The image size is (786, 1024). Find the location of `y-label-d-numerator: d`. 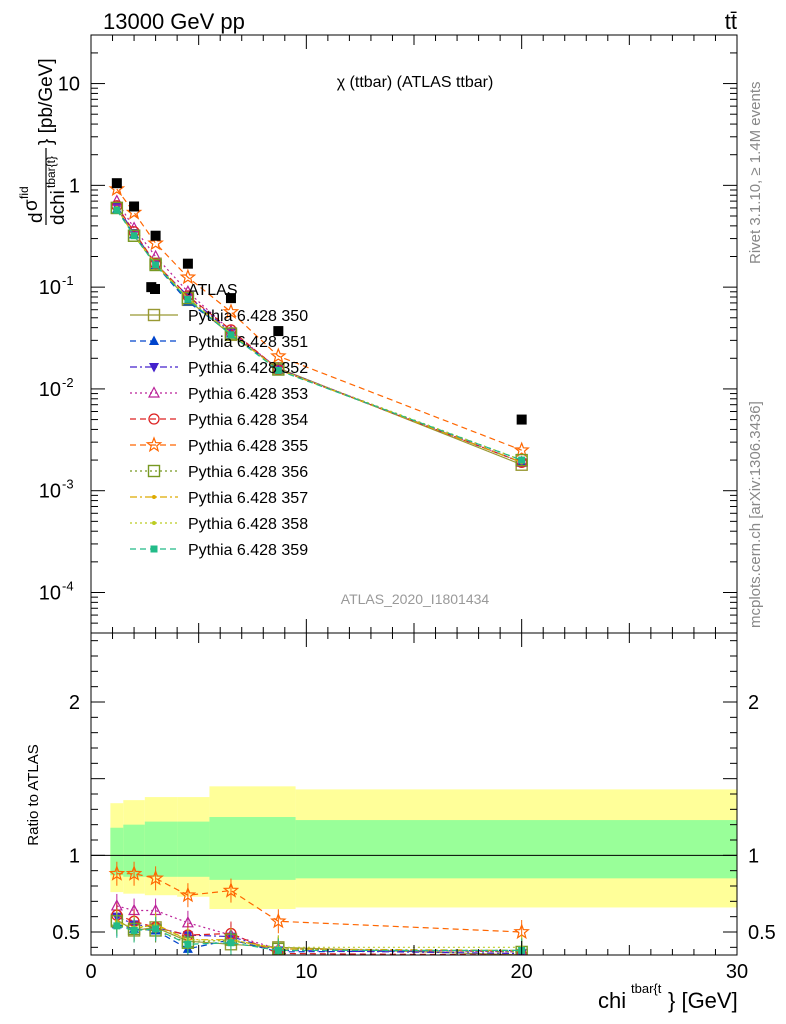

y-label-d-numerator: d is located at coordinates (36, 217).